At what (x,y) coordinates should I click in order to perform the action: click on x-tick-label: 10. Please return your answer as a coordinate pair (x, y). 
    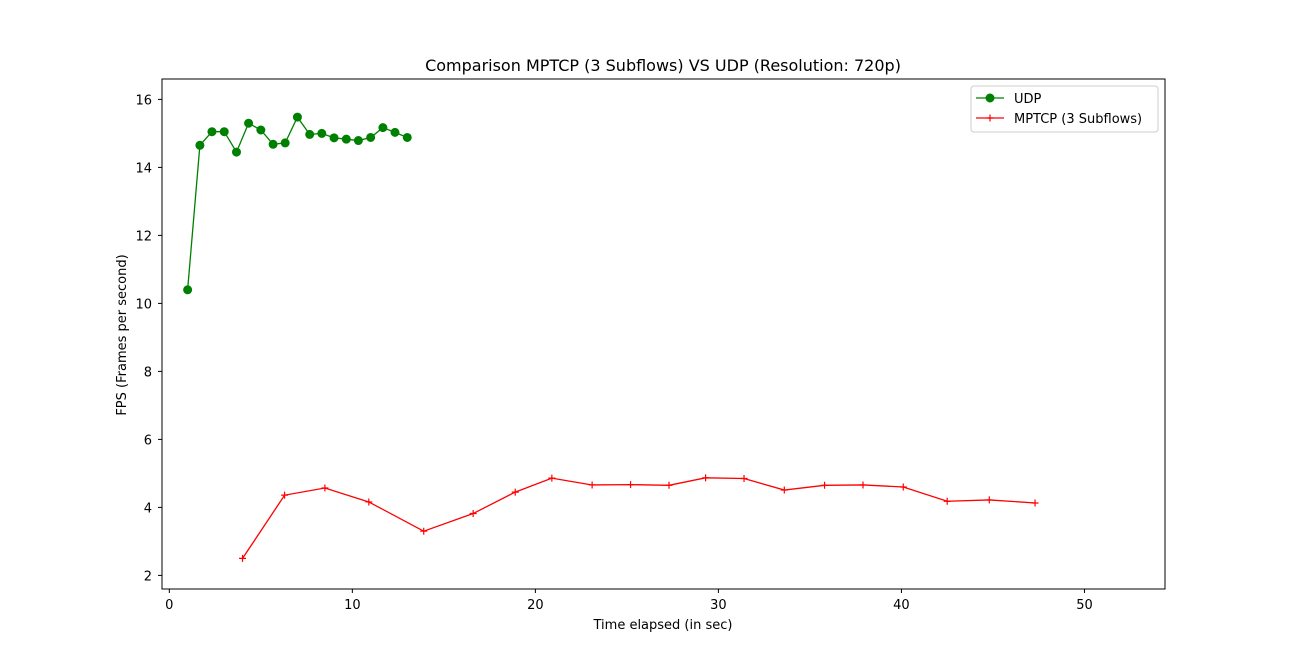
    Looking at the image, I should click on (352, 605).